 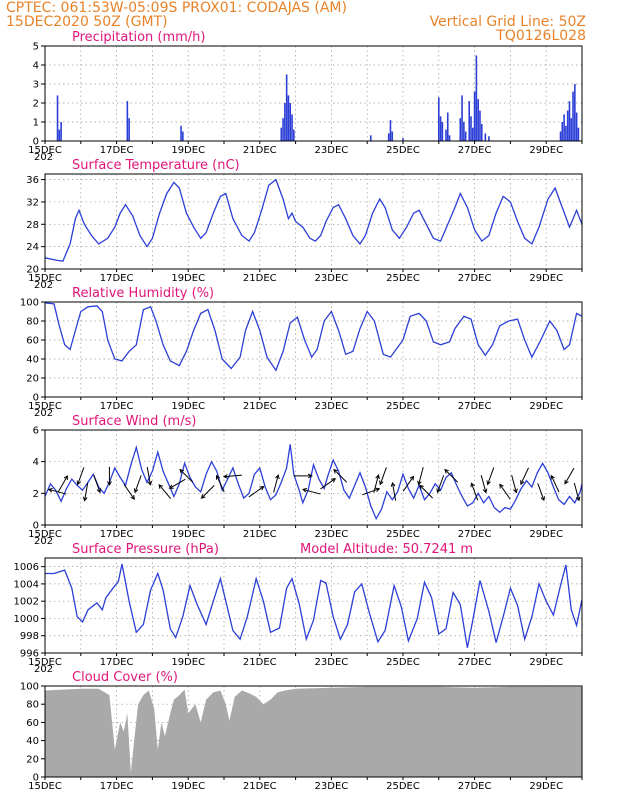 What do you see at coordinates (32, 180) in the screenshot?
I see `y-tick-label: 36` at bounding box center [32, 180].